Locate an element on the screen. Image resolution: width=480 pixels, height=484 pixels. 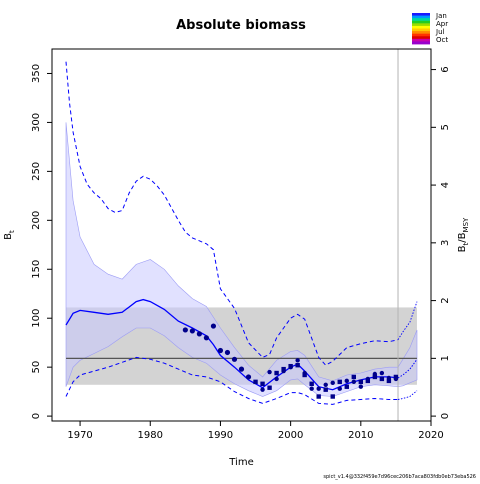
y-tick-label: 200 is located at coordinates (36, 220).